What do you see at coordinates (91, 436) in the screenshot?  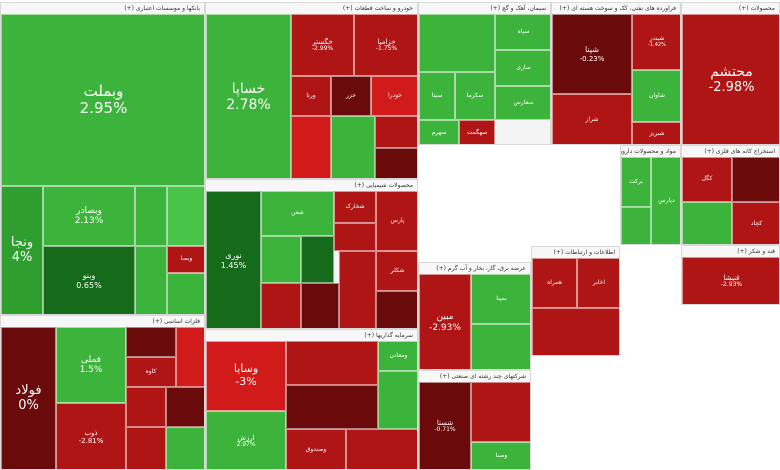 I see `stock-tile: ذوب -2.81%` at bounding box center [91, 436].